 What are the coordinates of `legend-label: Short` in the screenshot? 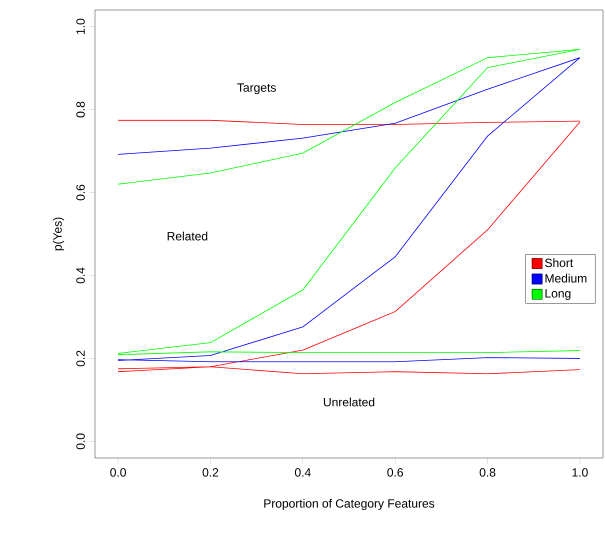 It's located at (559, 263).